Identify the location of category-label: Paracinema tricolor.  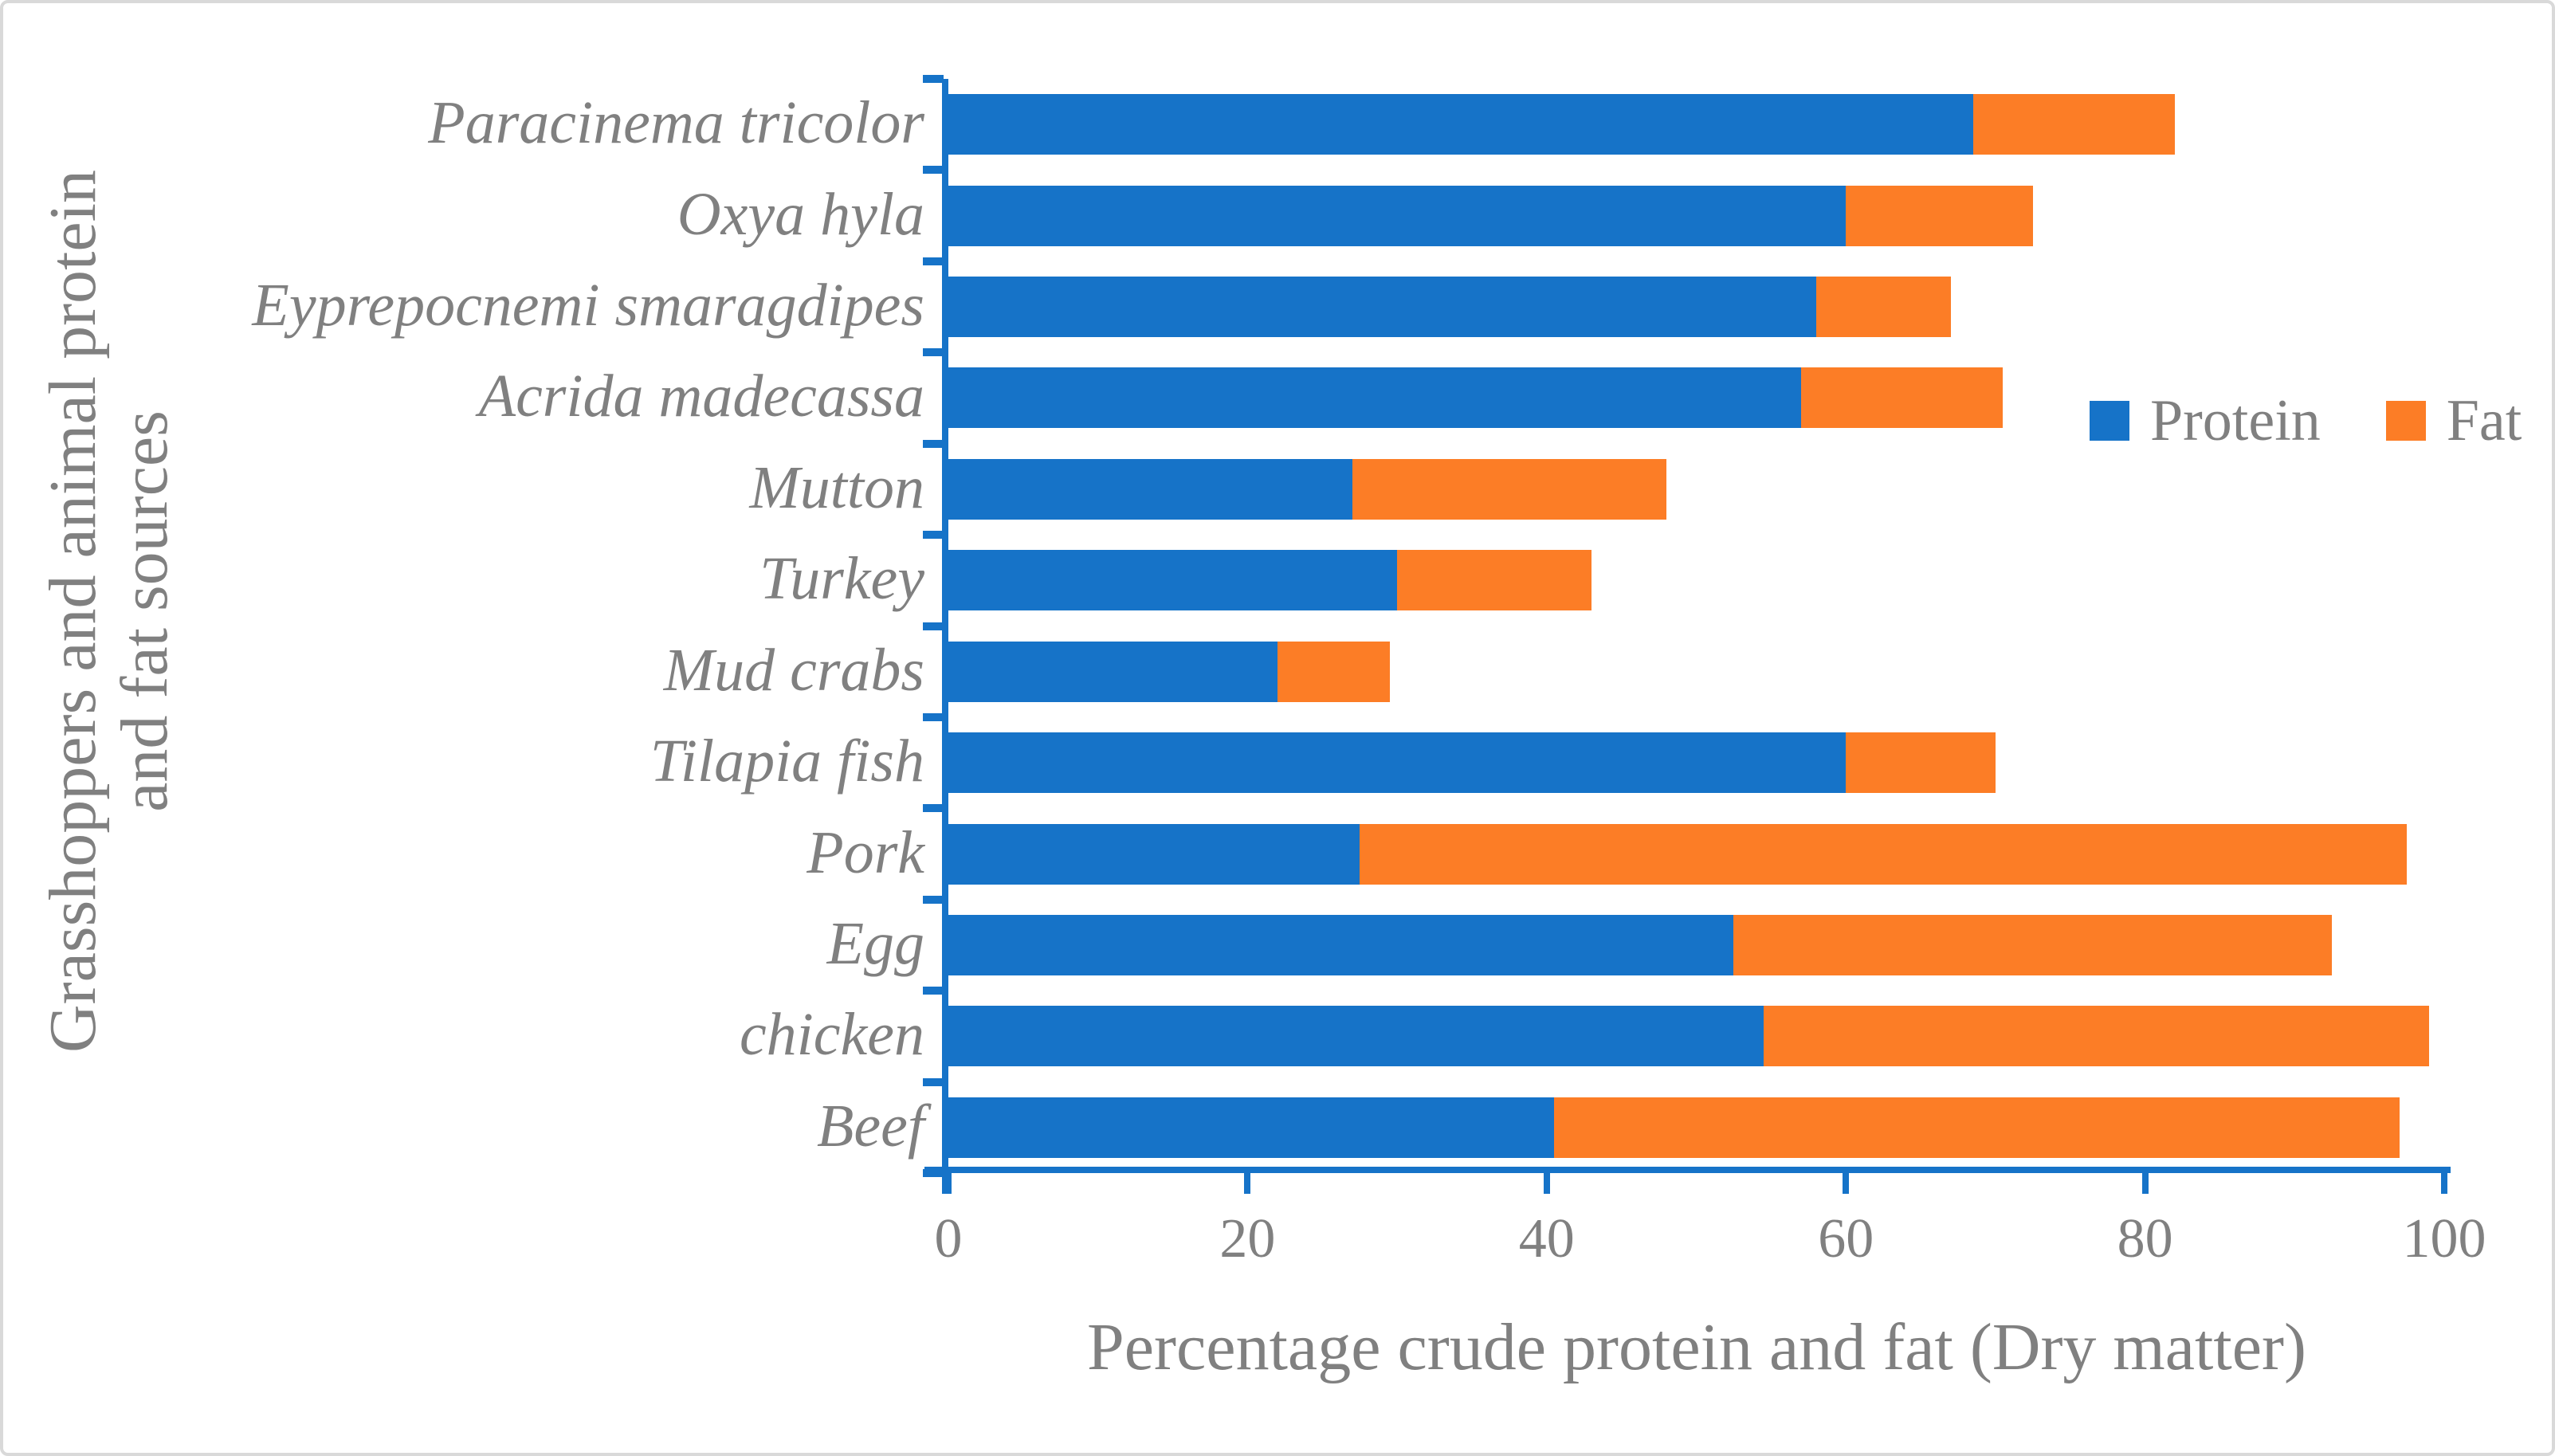
(676, 123).